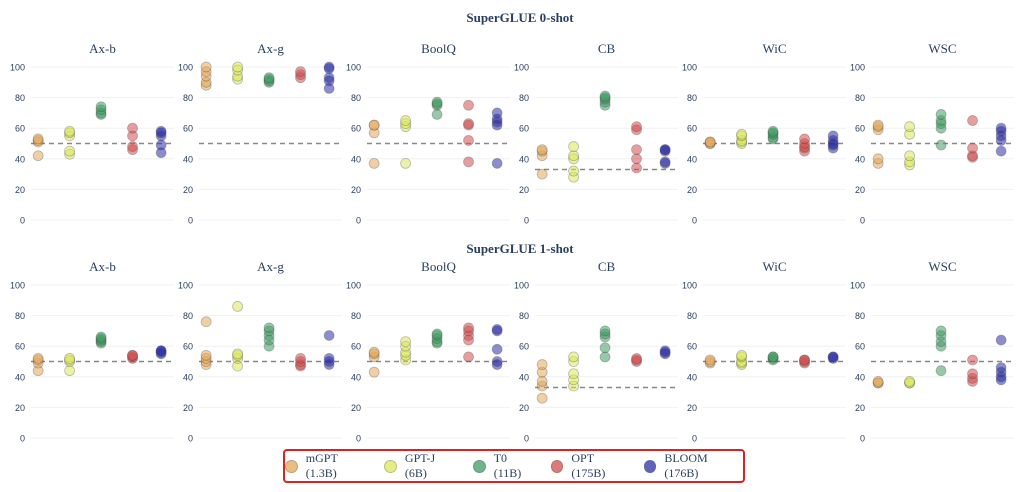 The image size is (1024, 492). What do you see at coordinates (421, 466) in the screenshot?
I see `legend-item-gptj: GPT-J (6B)` at bounding box center [421, 466].